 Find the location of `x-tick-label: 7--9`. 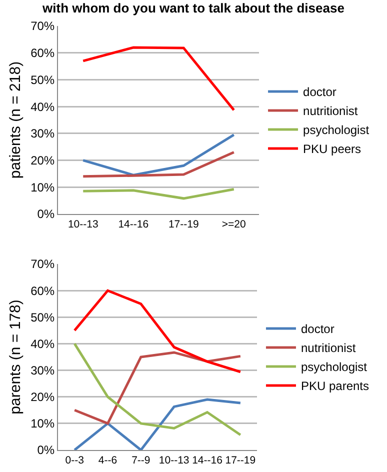

x-tick-label: 7--9 is located at coordinates (141, 460).